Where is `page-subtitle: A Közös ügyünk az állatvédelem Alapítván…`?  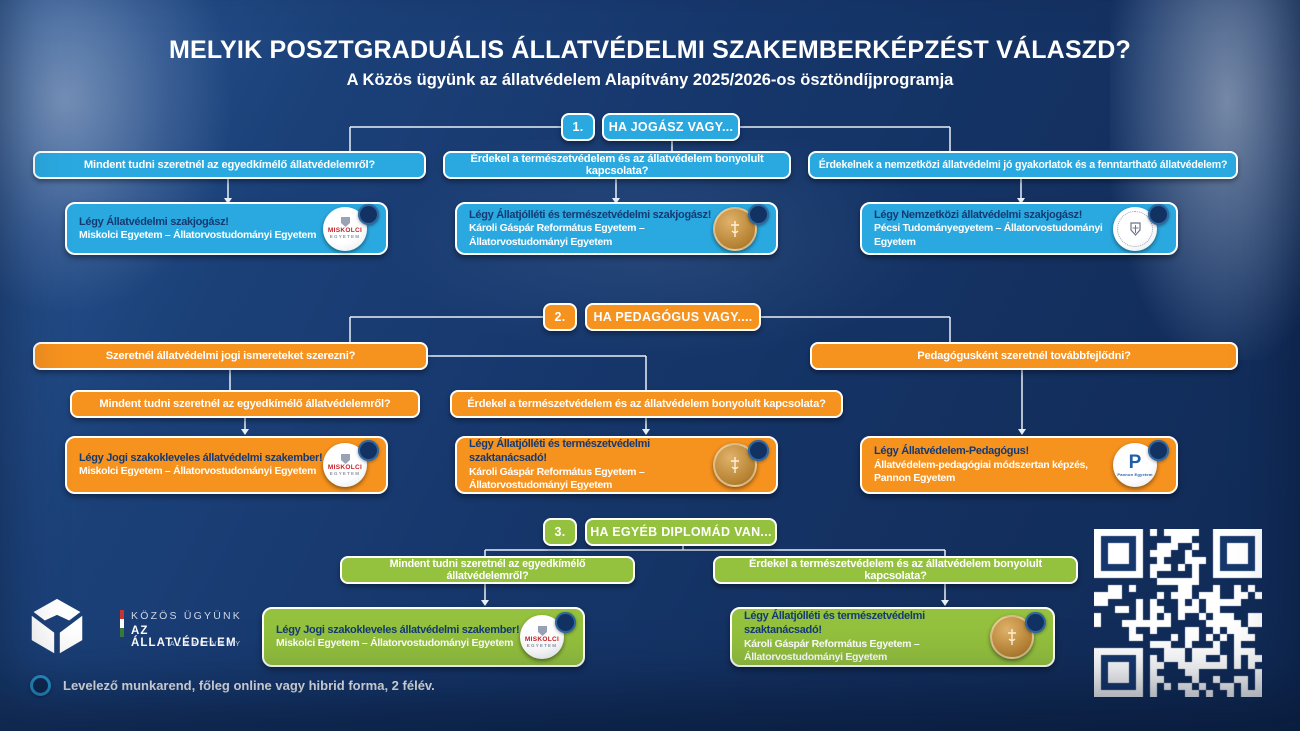 page-subtitle: A Közös ügyünk az állatvédelem Alapítván… is located at coordinates (650, 80).